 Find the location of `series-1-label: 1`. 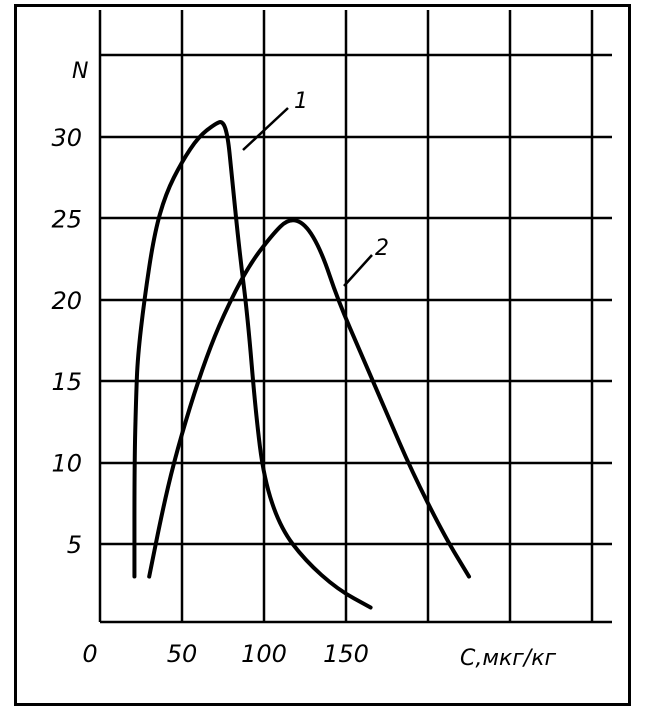

series-1-label: 1 is located at coordinates (301, 101).